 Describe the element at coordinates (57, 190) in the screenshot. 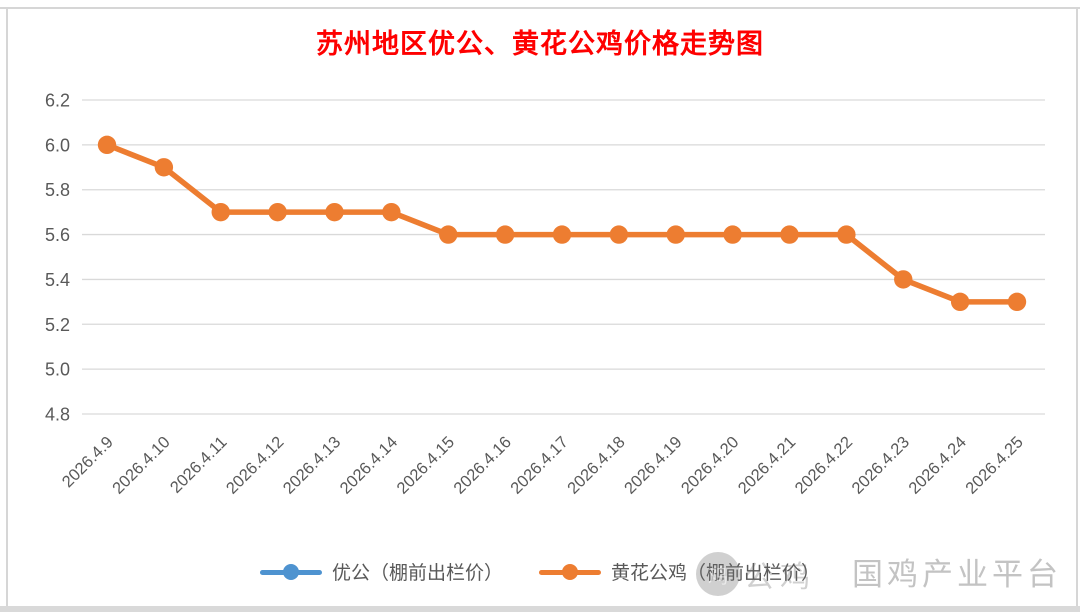

I see `y-tick-label: 5.8` at that location.